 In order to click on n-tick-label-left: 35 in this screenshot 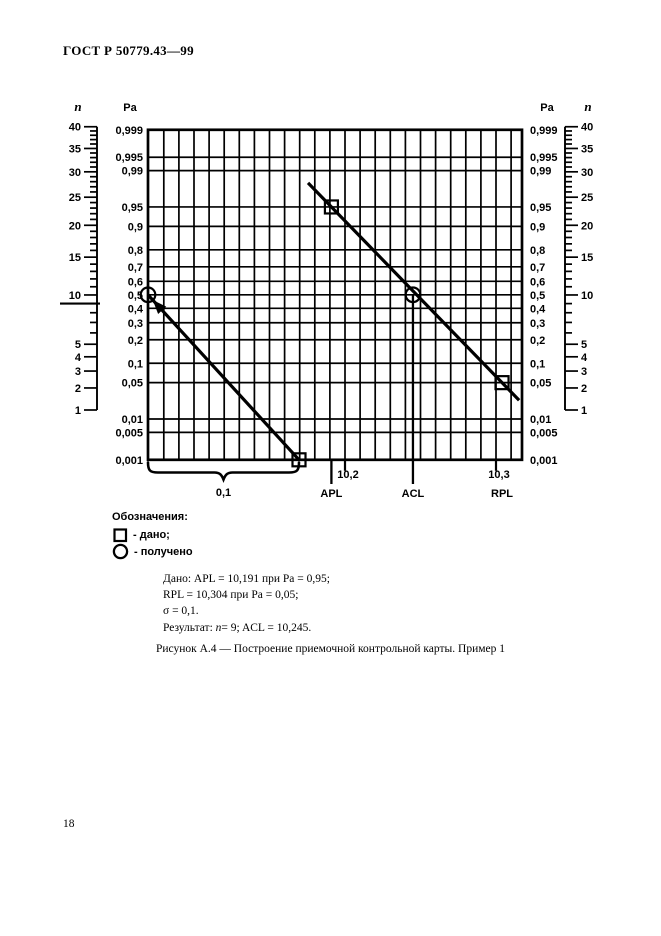, I will do `click(75, 149)`.